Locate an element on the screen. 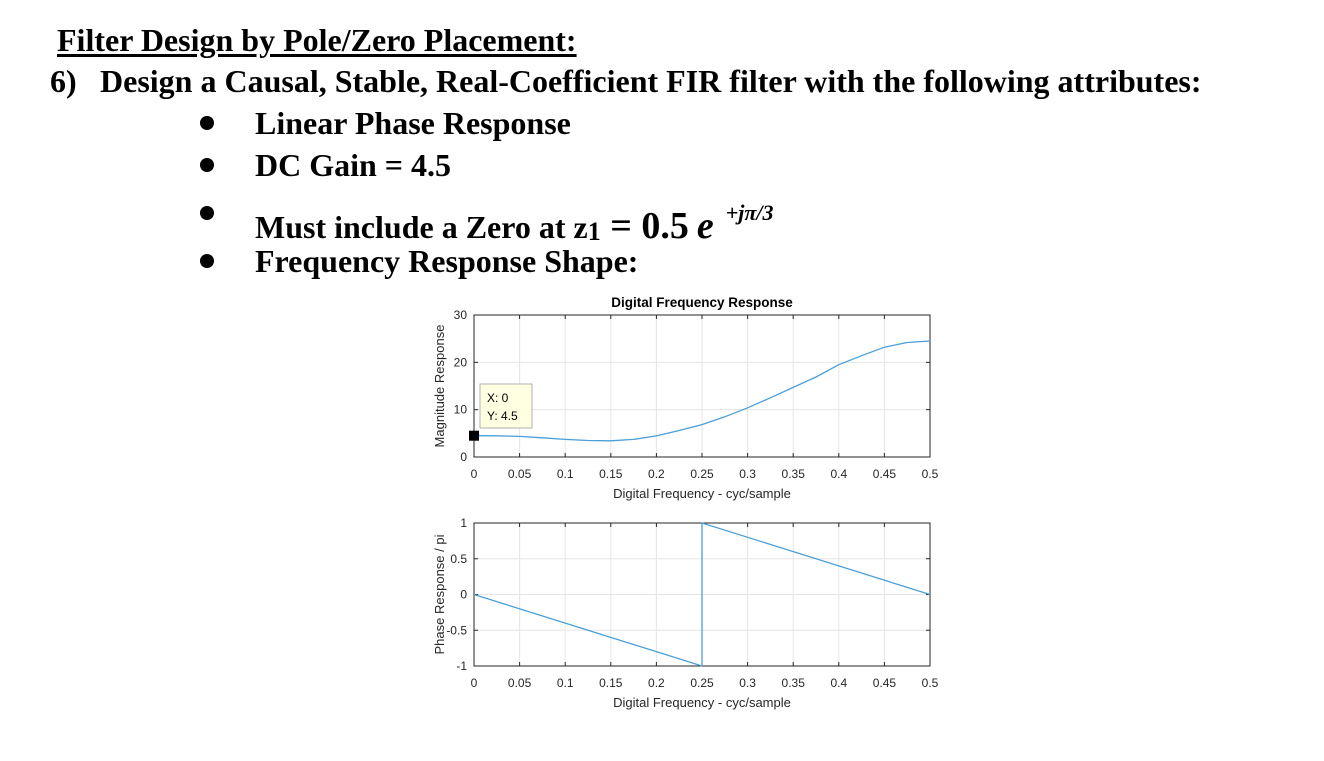 The width and height of the screenshot is (1324, 761). phase-x-tick-label: 0.25 is located at coordinates (702, 683).